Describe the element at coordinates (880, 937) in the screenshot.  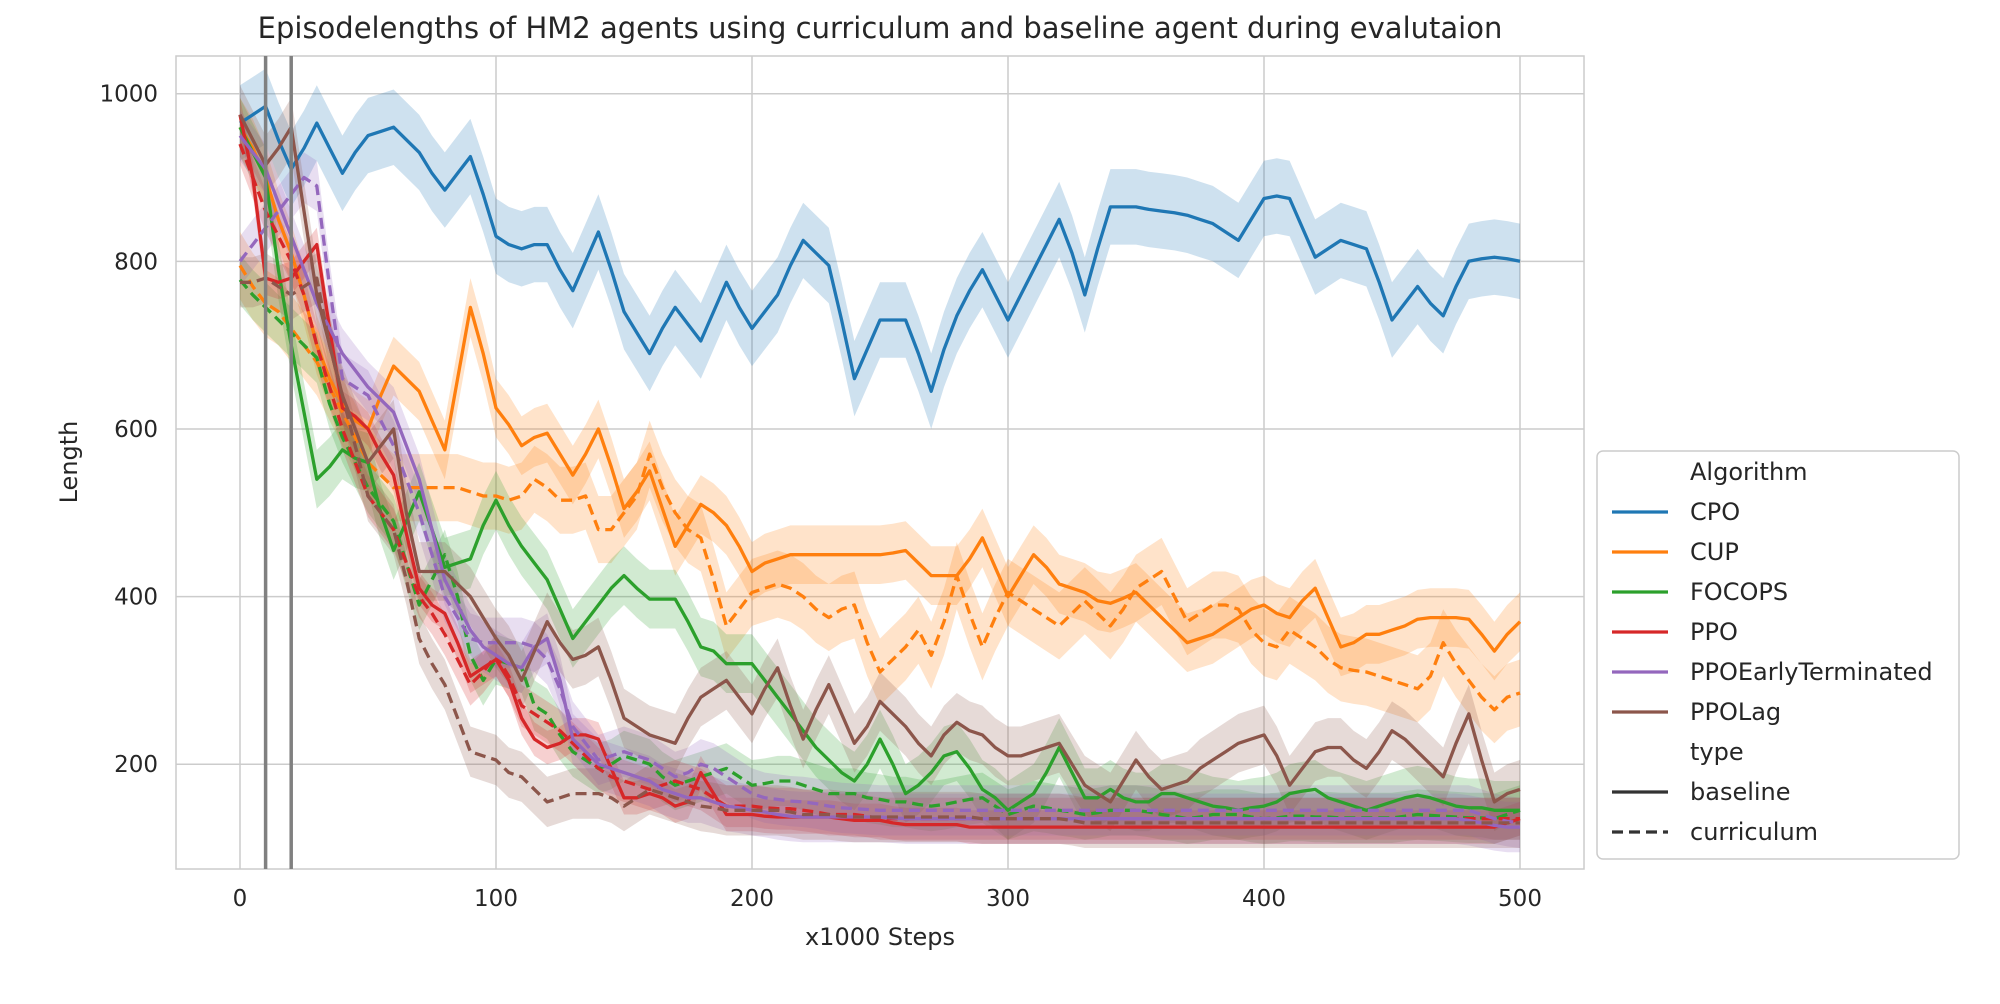
I see `x-axis-label: x1000 Steps` at that location.